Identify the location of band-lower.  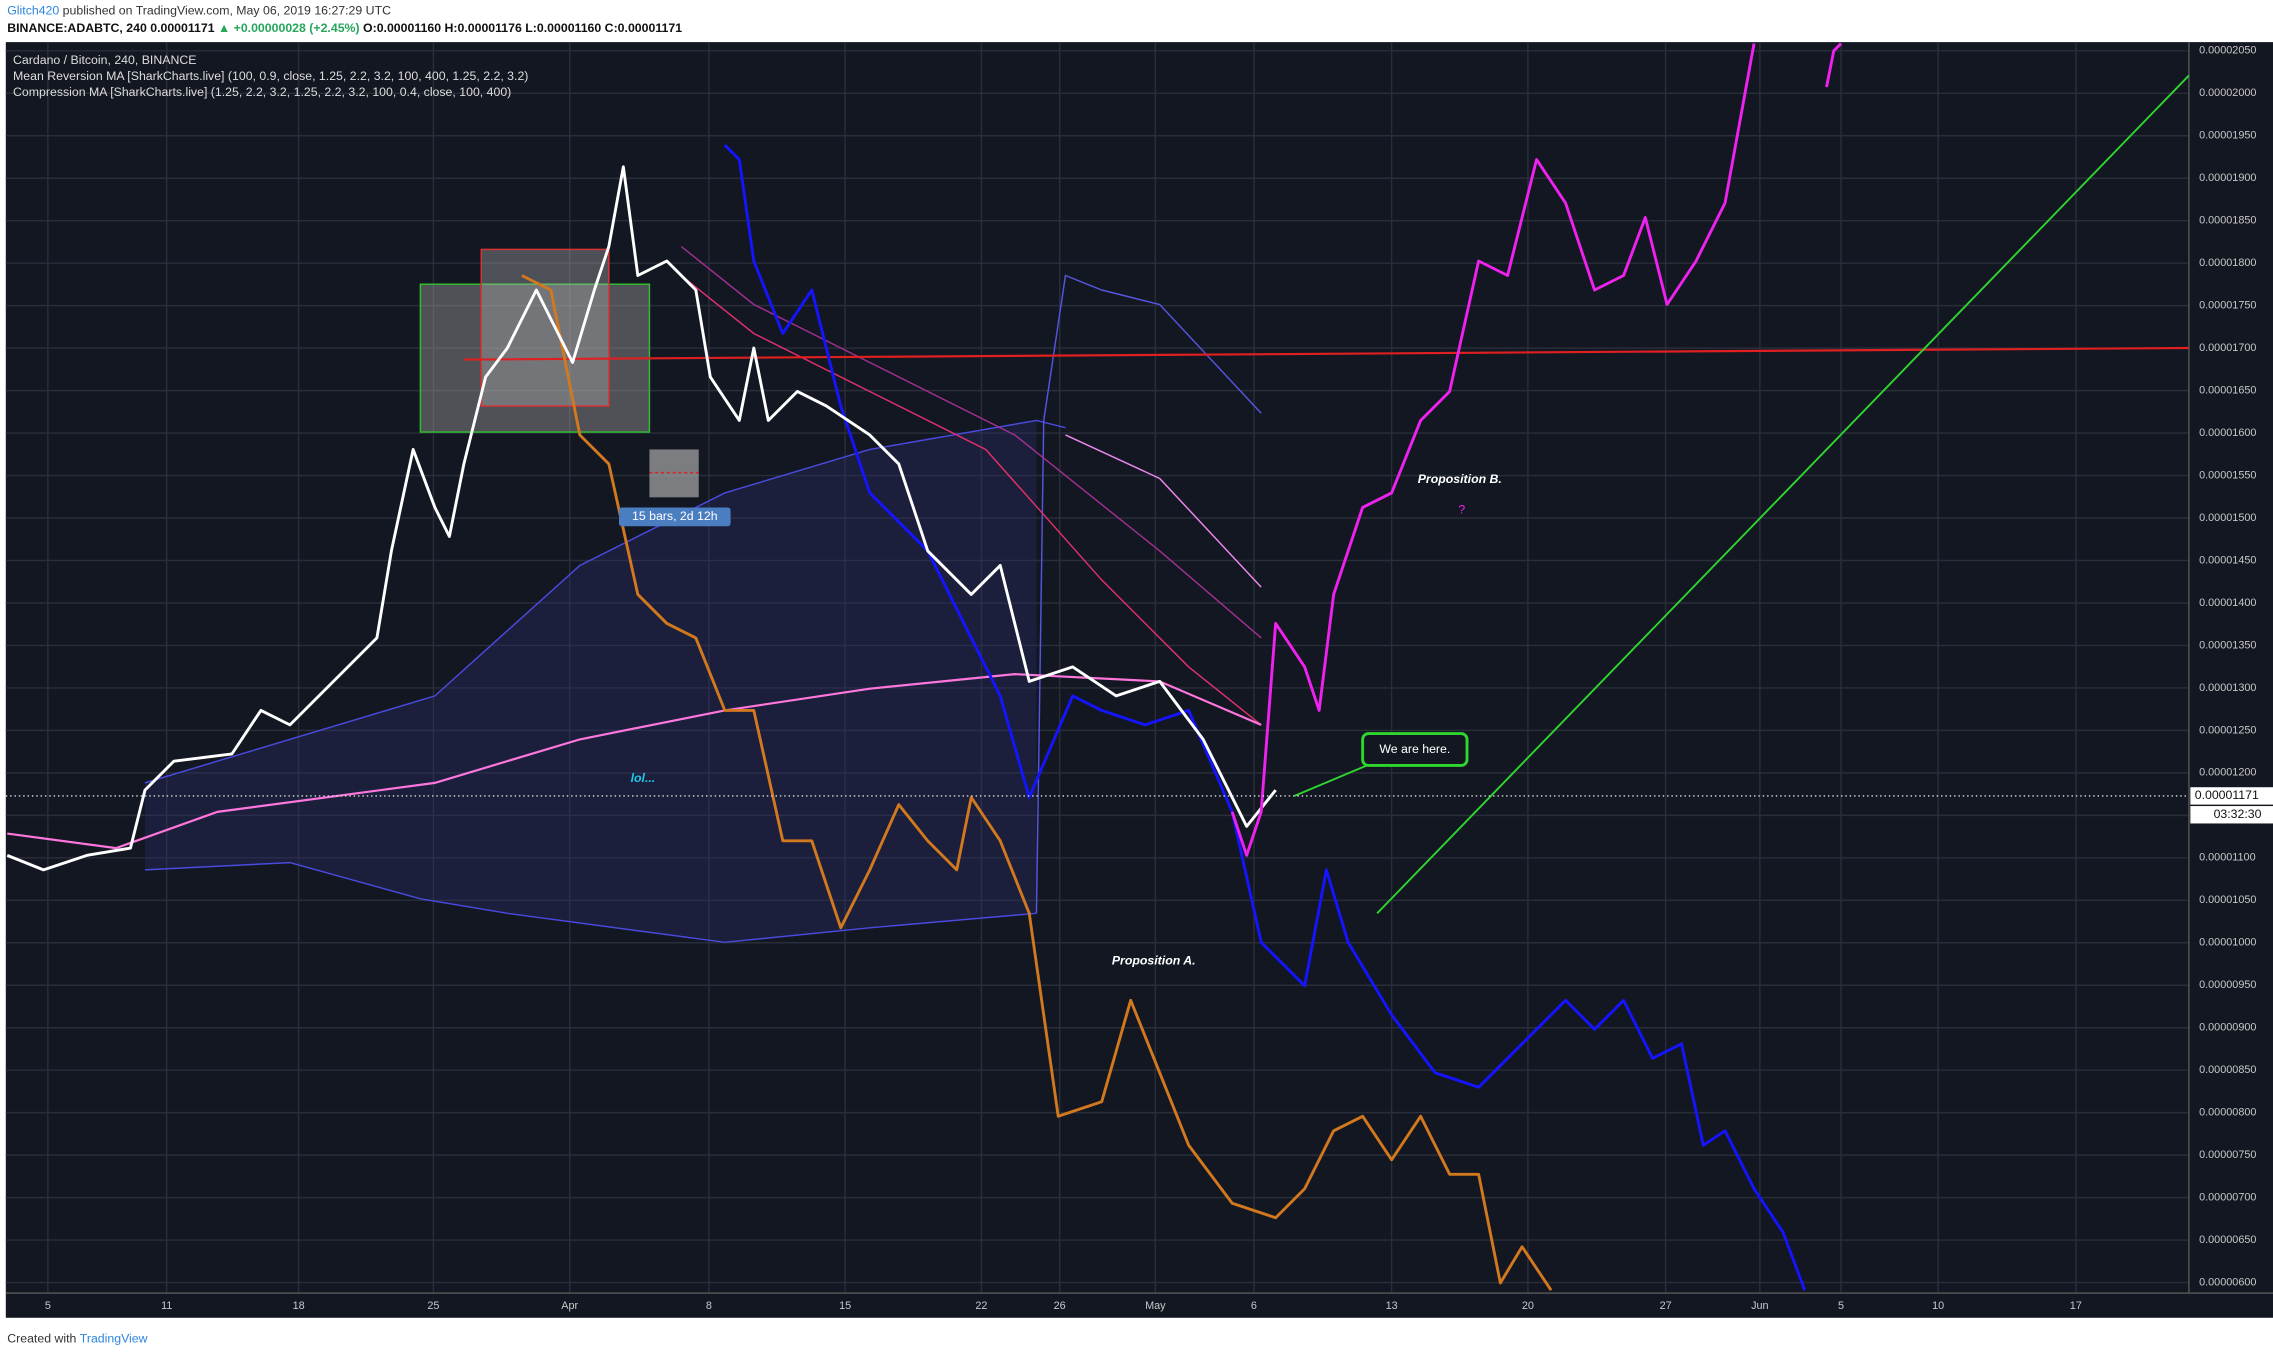
(590, 902).